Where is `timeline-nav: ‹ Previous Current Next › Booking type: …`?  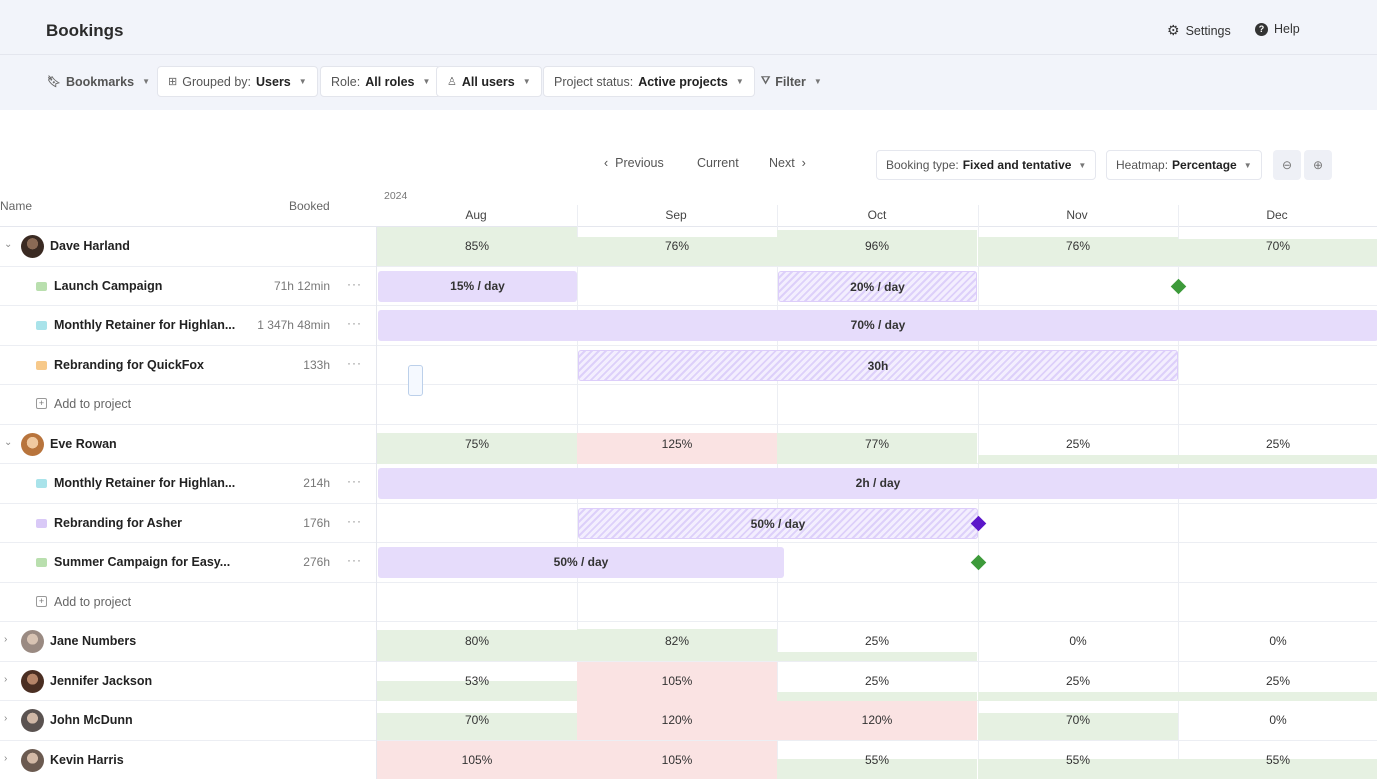
timeline-nav: ‹ Previous Current Next › Booking type: … is located at coordinates (688, 165).